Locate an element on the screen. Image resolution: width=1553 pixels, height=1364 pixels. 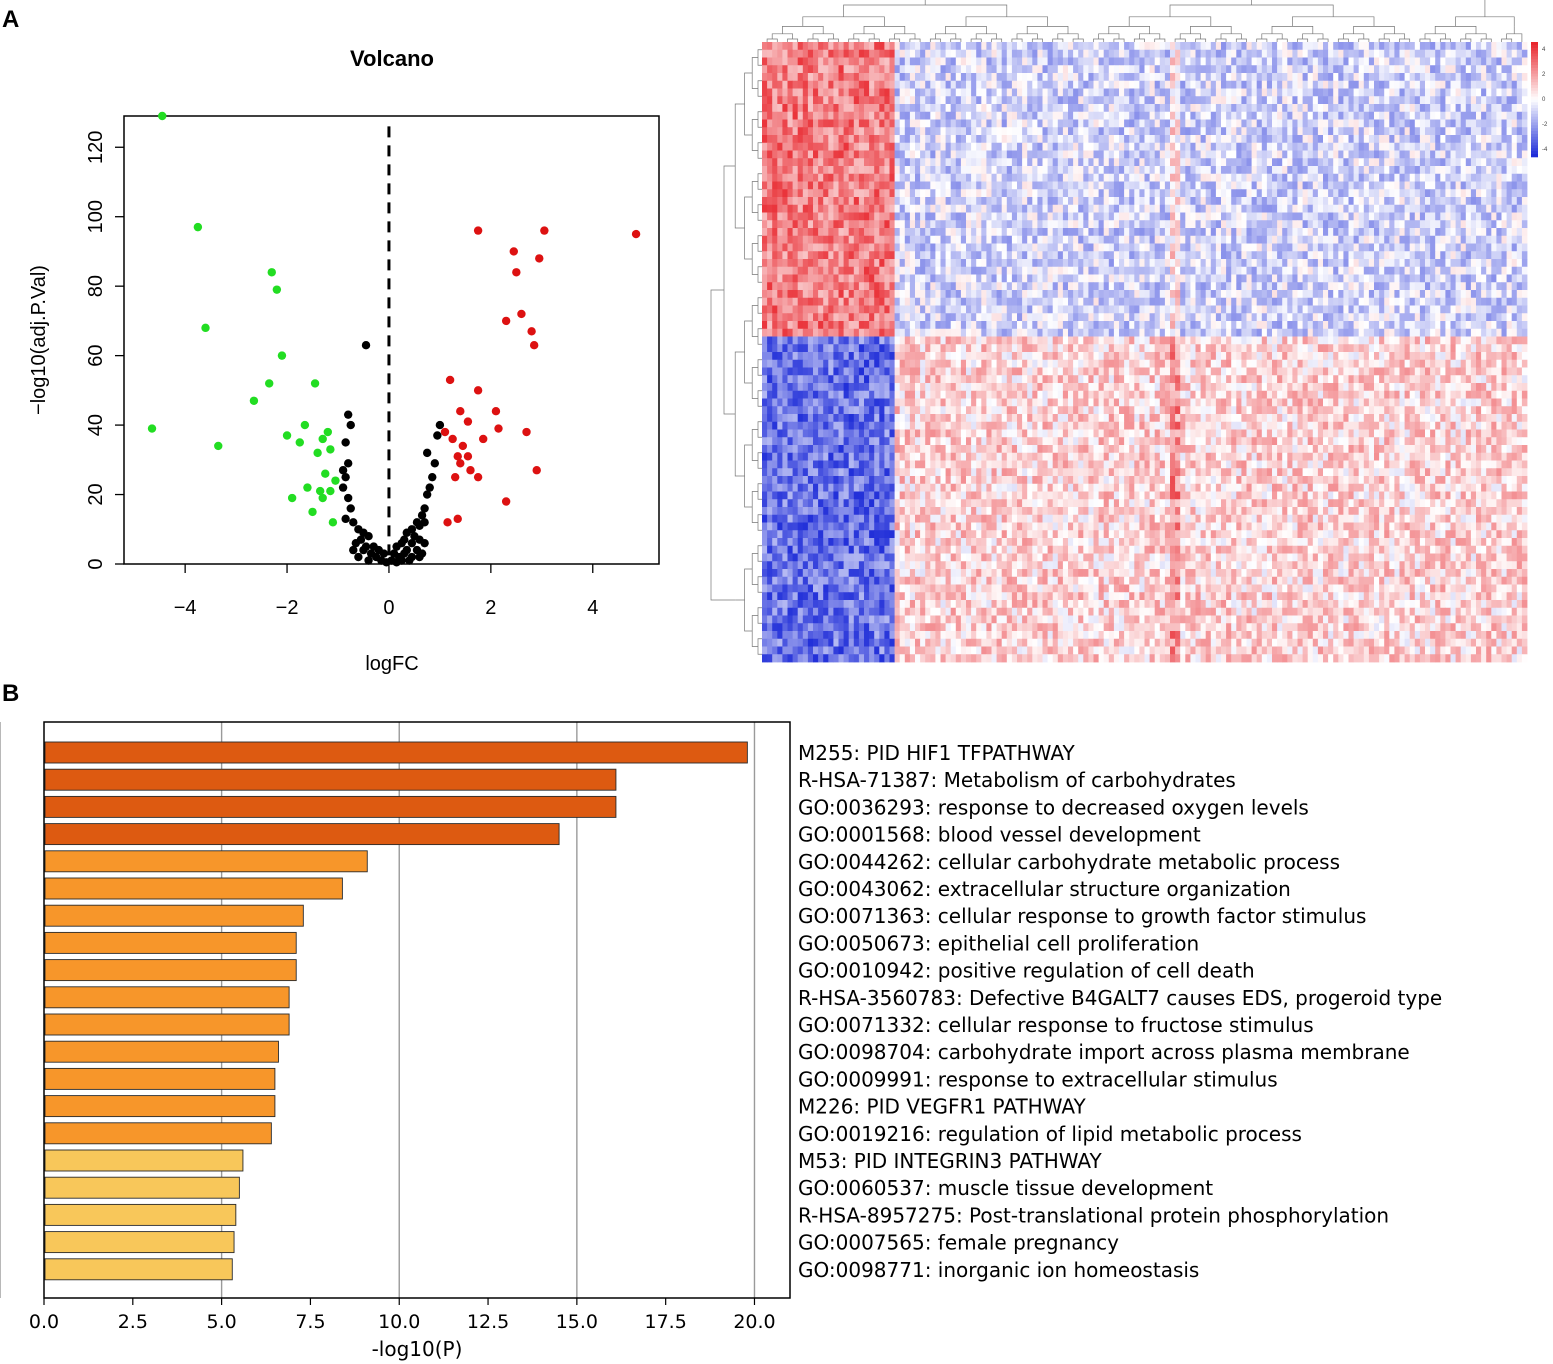
volcano-point-down is located at coordinates (198, 227).